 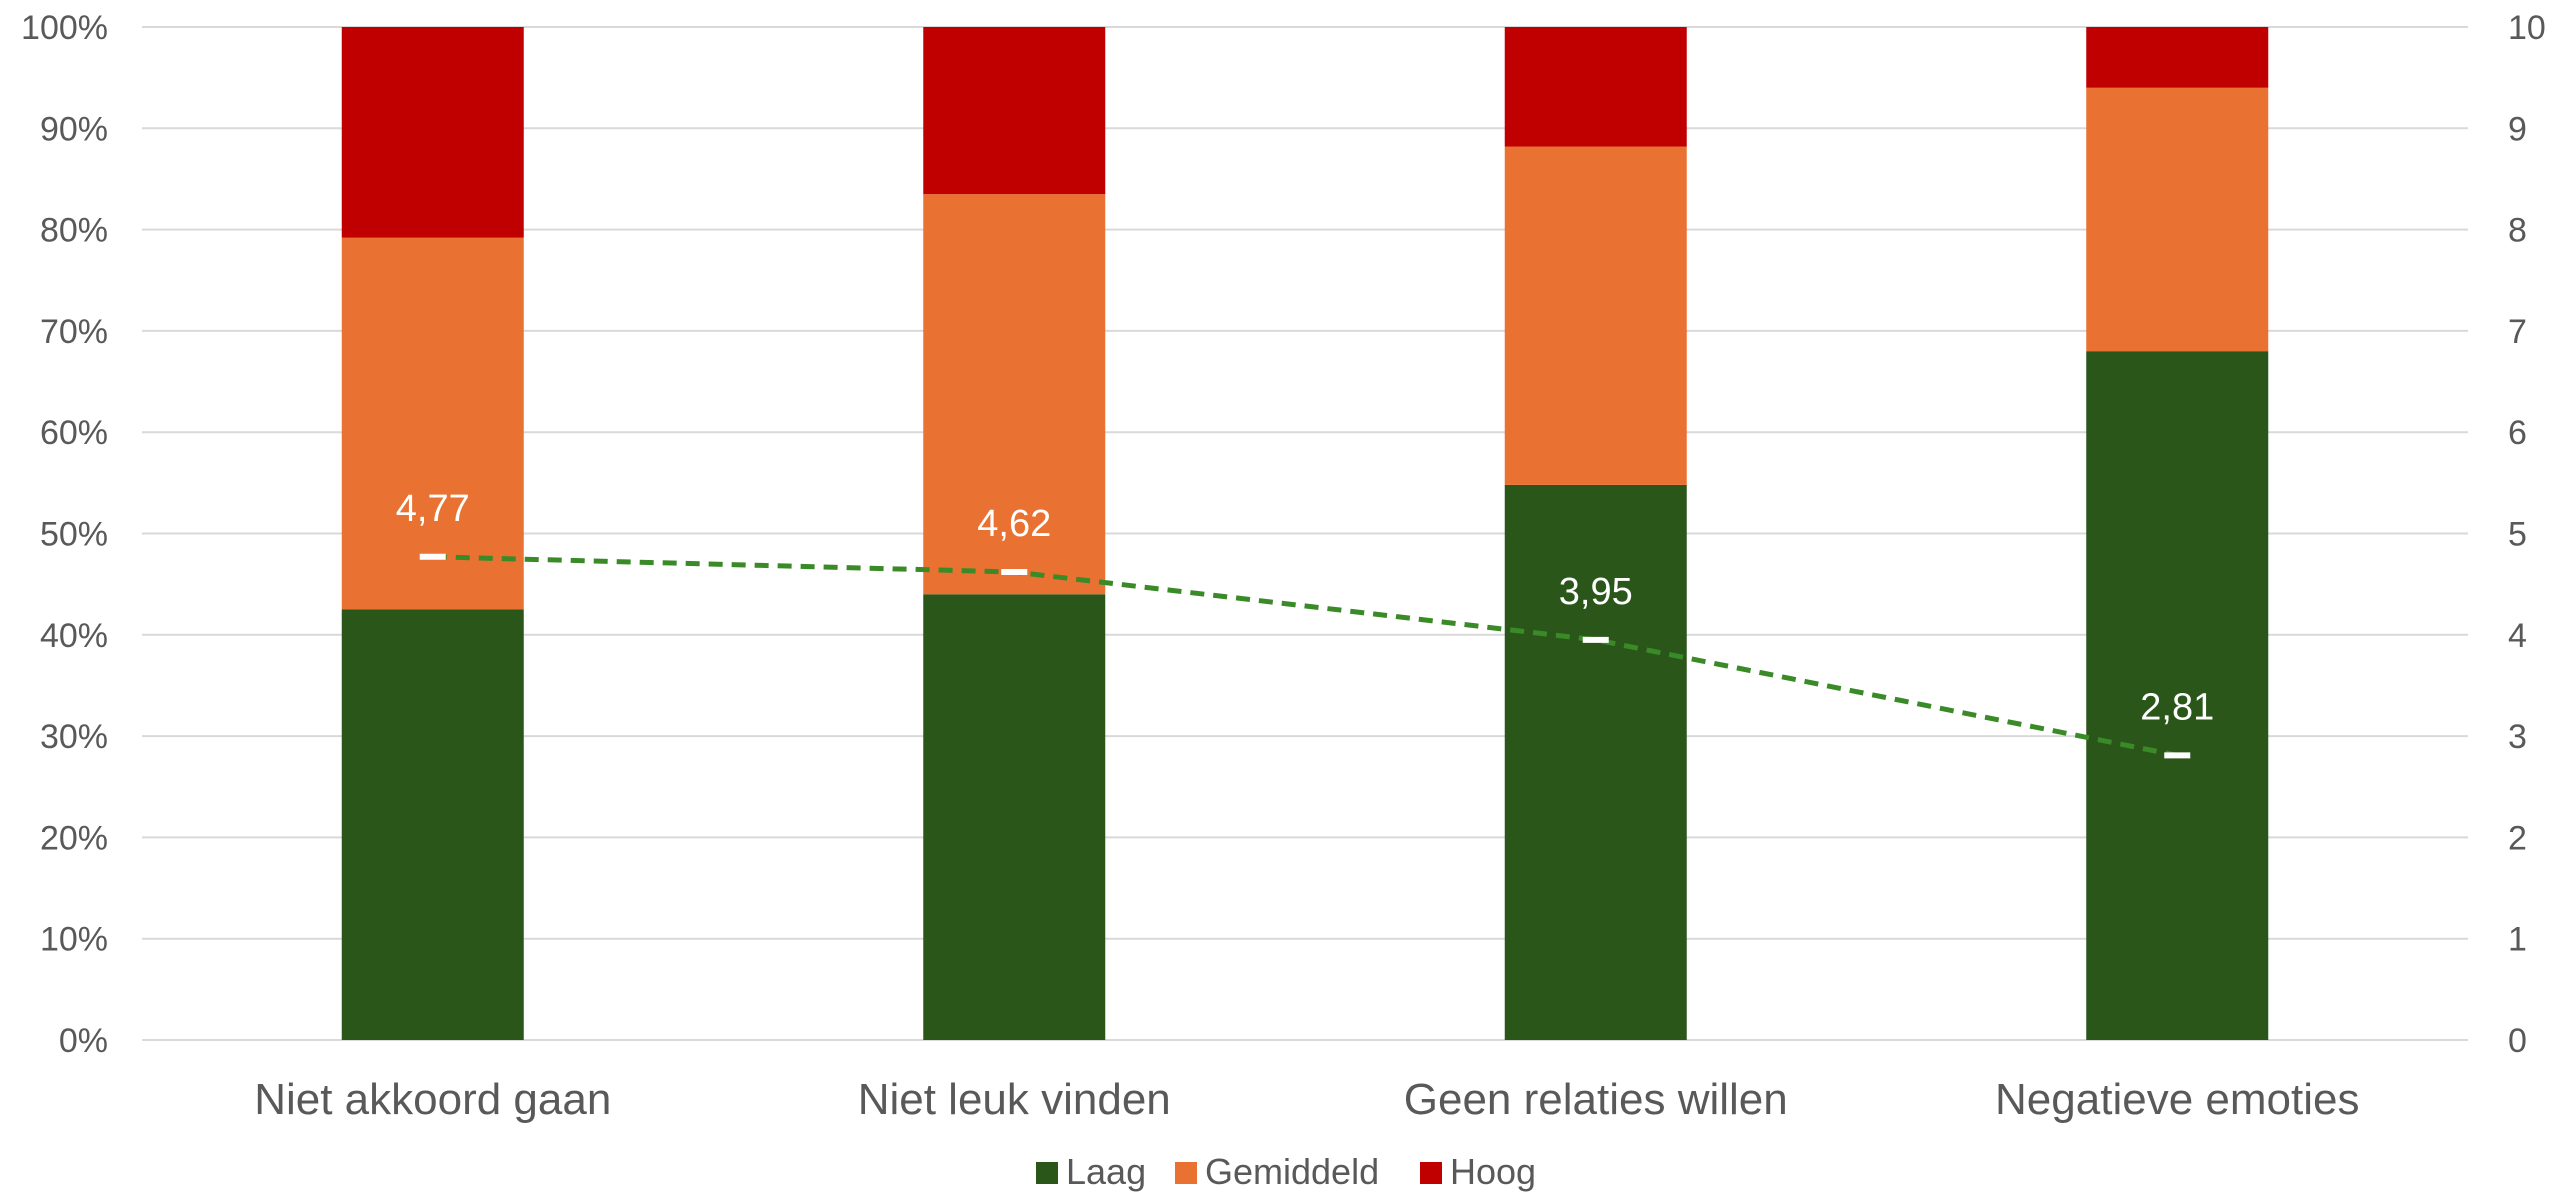 I want to click on category-label: Niet leuk vinden, so click(x=1014, y=1099).